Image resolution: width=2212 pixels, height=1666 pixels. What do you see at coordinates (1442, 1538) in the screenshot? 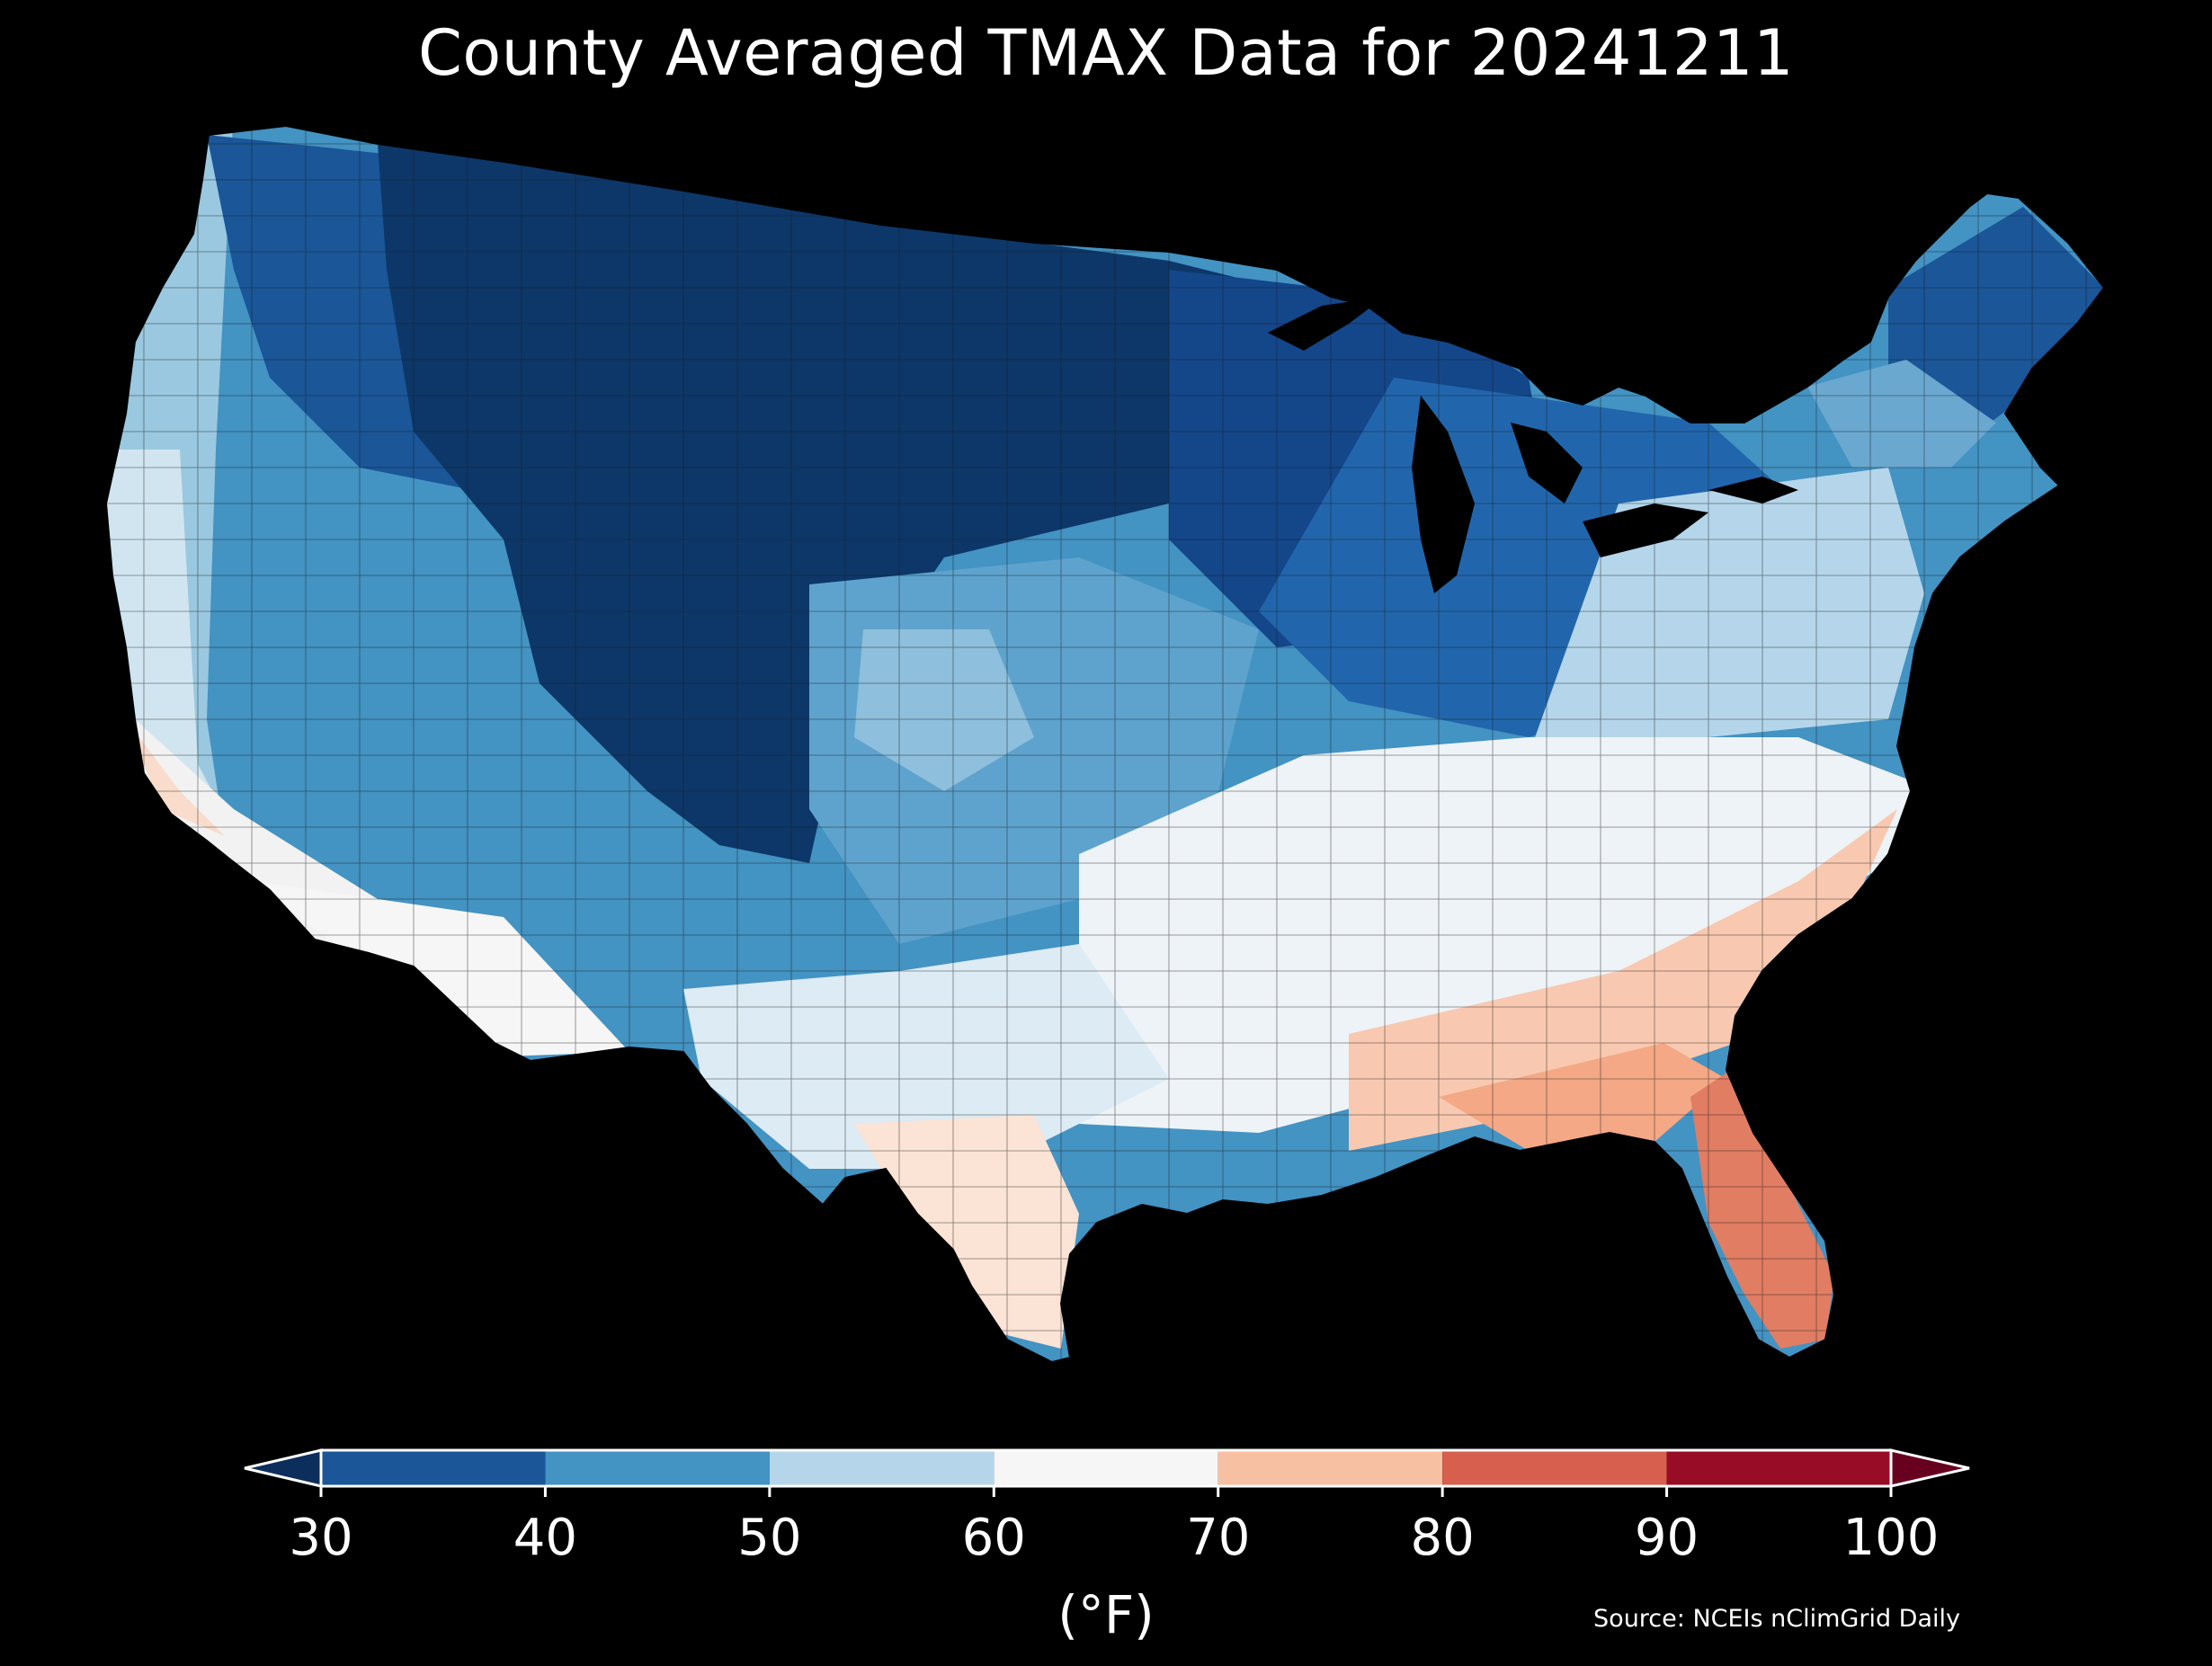
I see `colorbar-tick-label-80: 80` at bounding box center [1442, 1538].